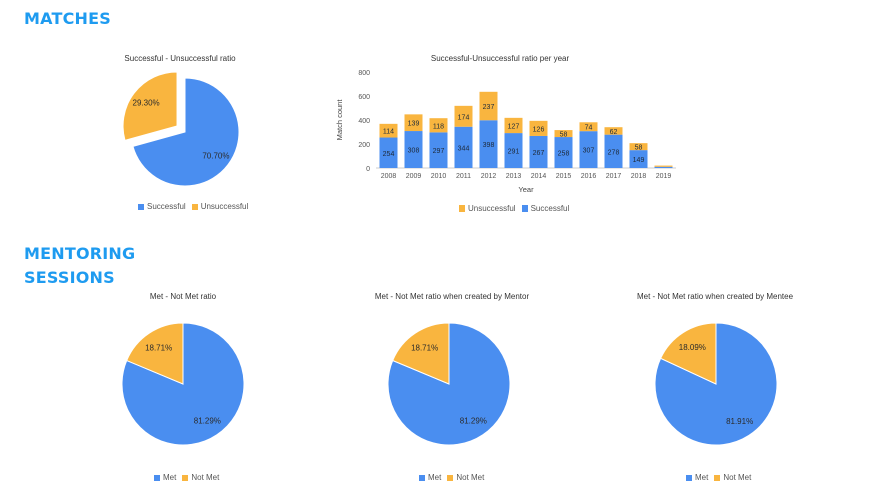 The width and height of the screenshot is (890, 500). Describe the element at coordinates (664, 176) in the screenshot. I see `x-tick-label: 2019` at that location.